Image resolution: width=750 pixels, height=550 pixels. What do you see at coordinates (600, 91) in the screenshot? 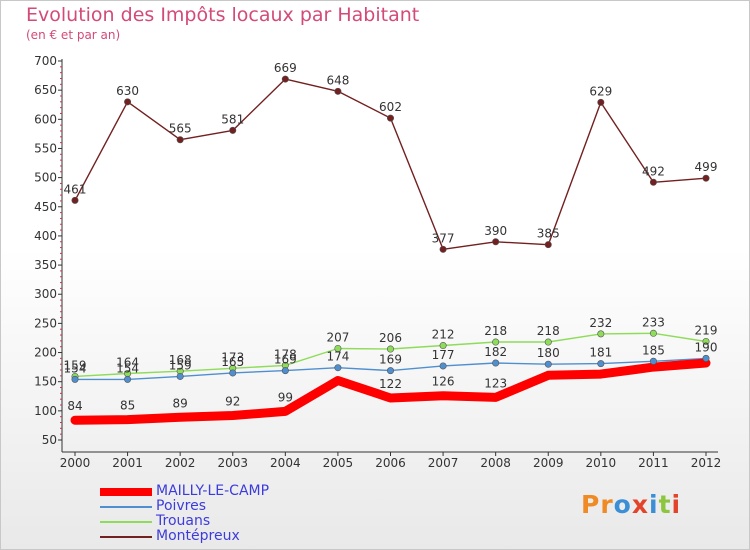
I see `data-label: 629` at bounding box center [600, 91].